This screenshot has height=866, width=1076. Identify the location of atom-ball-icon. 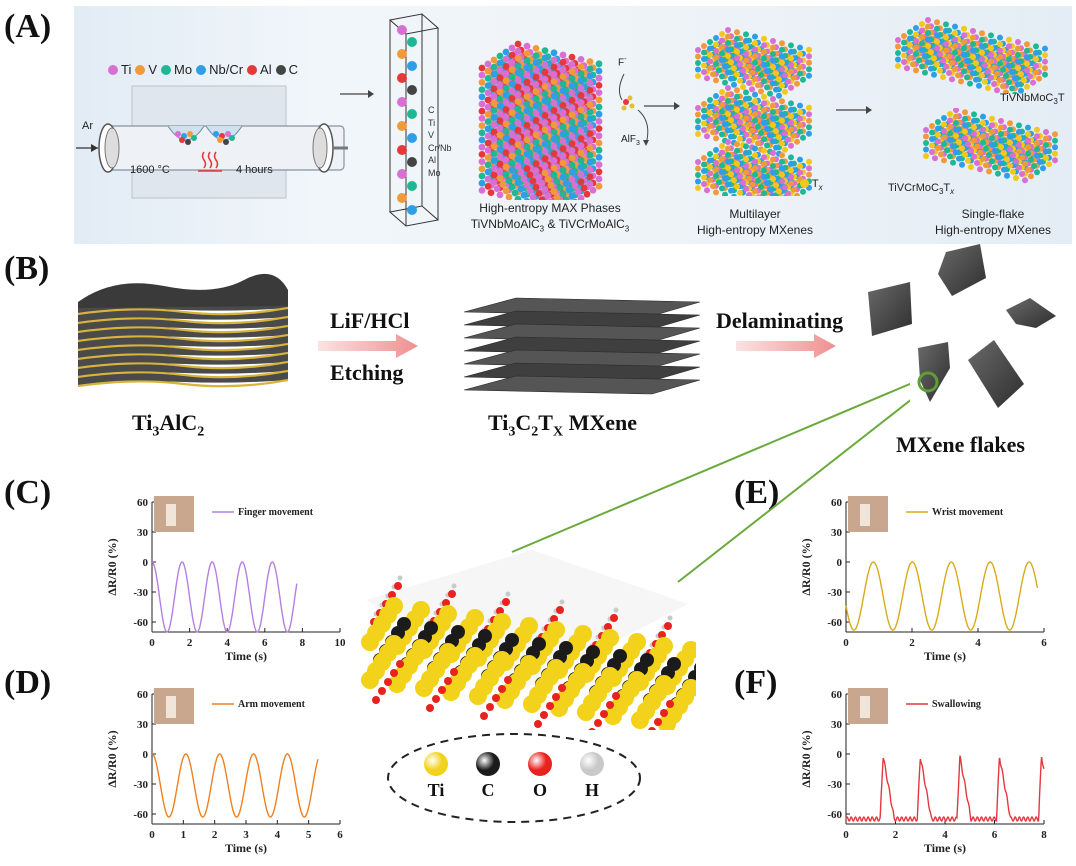
(488, 764).